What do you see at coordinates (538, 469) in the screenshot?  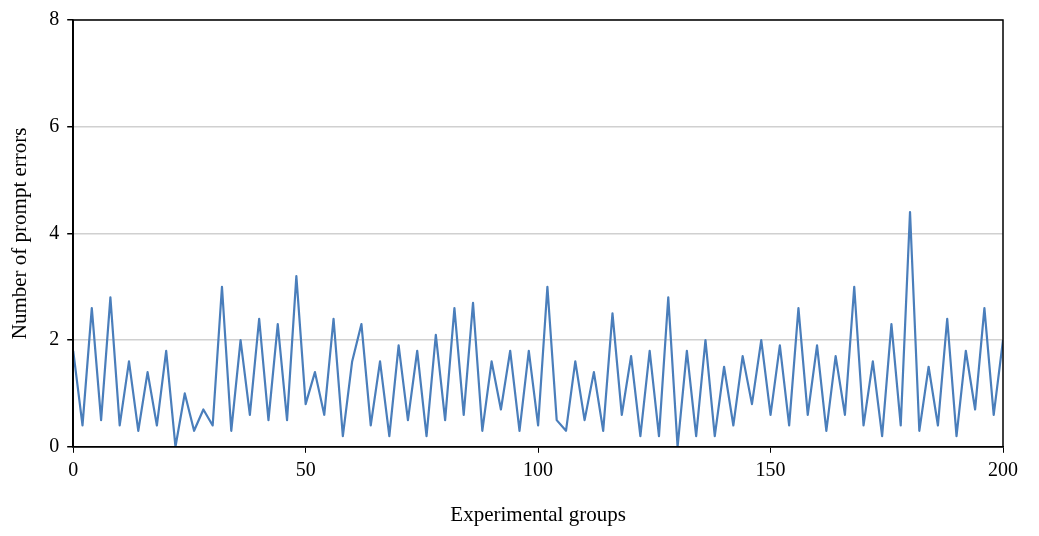 I see `x-tick-label: 100` at bounding box center [538, 469].